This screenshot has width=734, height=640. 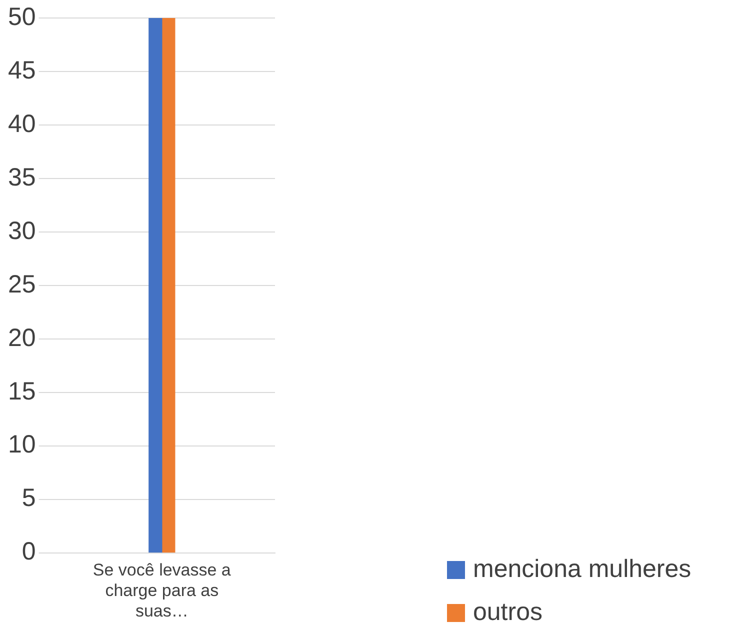 What do you see at coordinates (22, 230) in the screenshot?
I see `y-tick-label: 30` at bounding box center [22, 230].